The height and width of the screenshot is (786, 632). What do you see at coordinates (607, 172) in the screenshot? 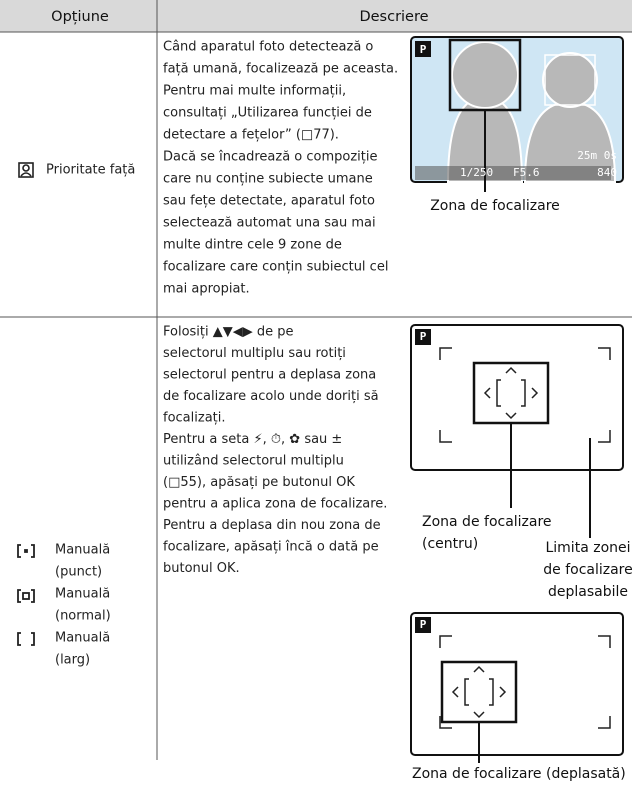
I see `screen-shots: 840` at bounding box center [607, 172].